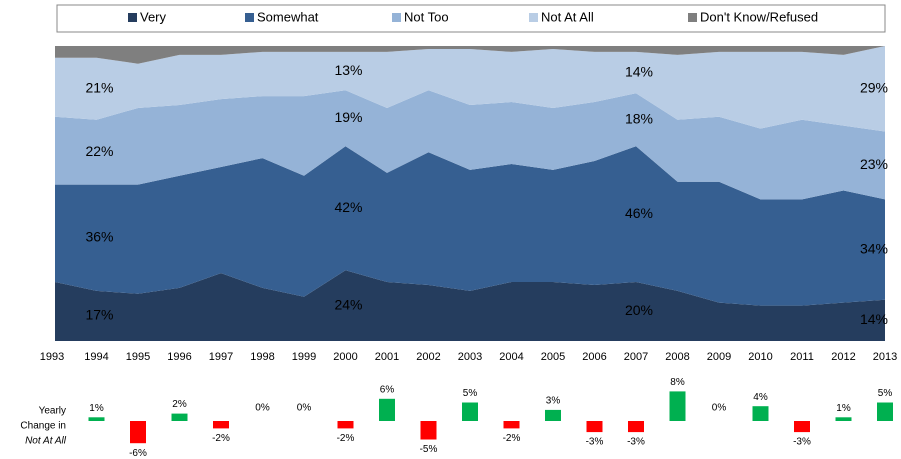 This screenshot has height=459, width=901. What do you see at coordinates (348, 117) in the screenshot?
I see `data-label: 19%` at bounding box center [348, 117].